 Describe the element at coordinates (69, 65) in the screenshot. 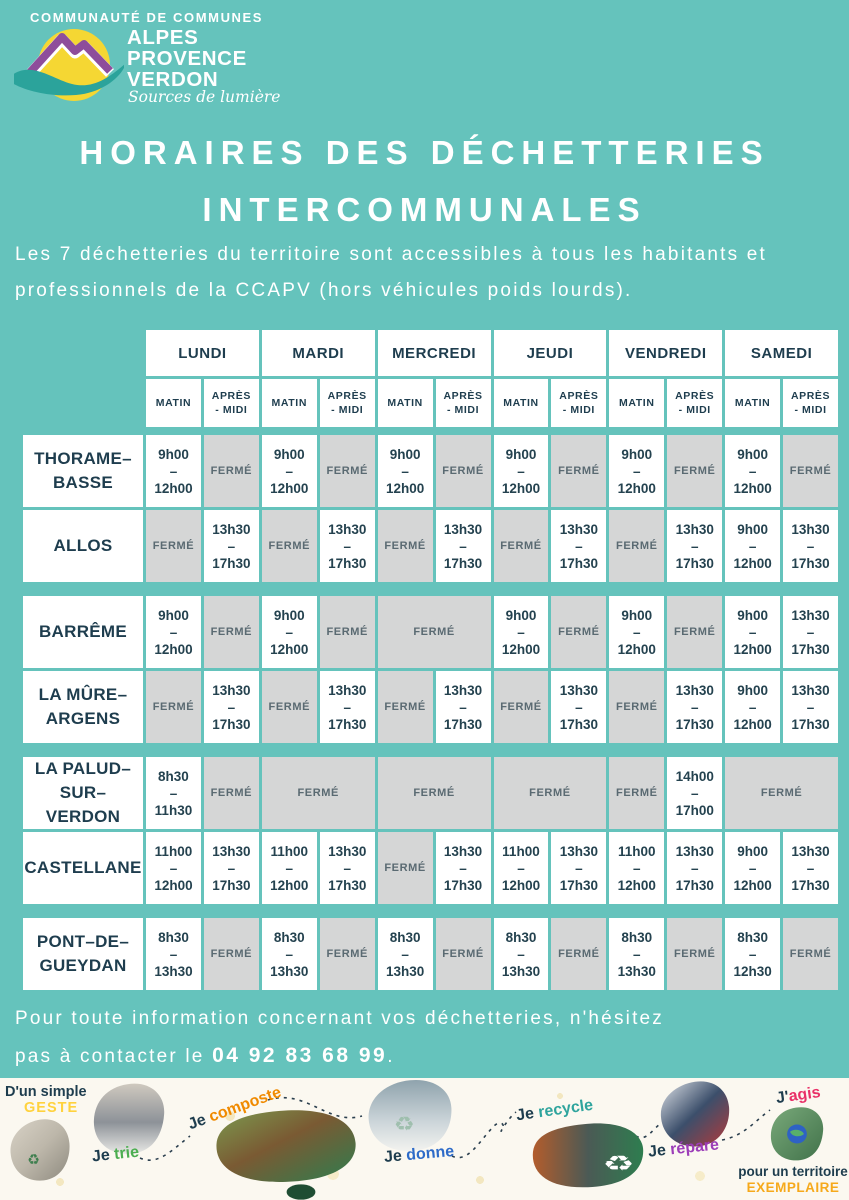

I see `logo-mountain-icon` at that location.